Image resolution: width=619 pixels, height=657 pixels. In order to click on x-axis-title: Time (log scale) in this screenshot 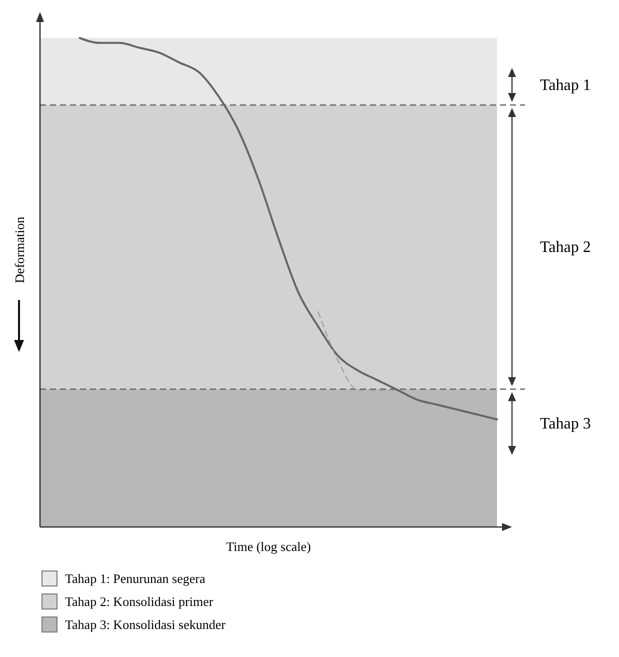, I will do `click(268, 546)`.